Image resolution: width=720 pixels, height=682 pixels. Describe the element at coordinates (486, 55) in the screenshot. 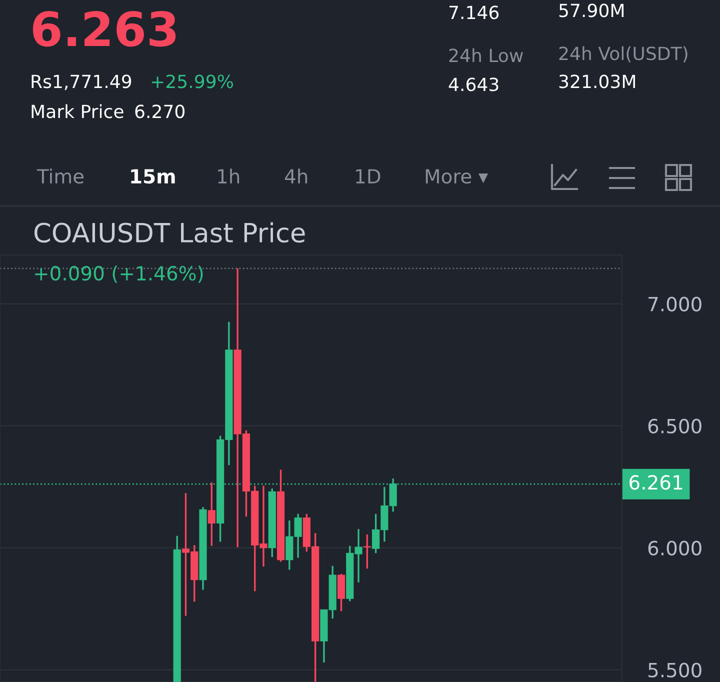

I see `text: 24h Low` at that location.